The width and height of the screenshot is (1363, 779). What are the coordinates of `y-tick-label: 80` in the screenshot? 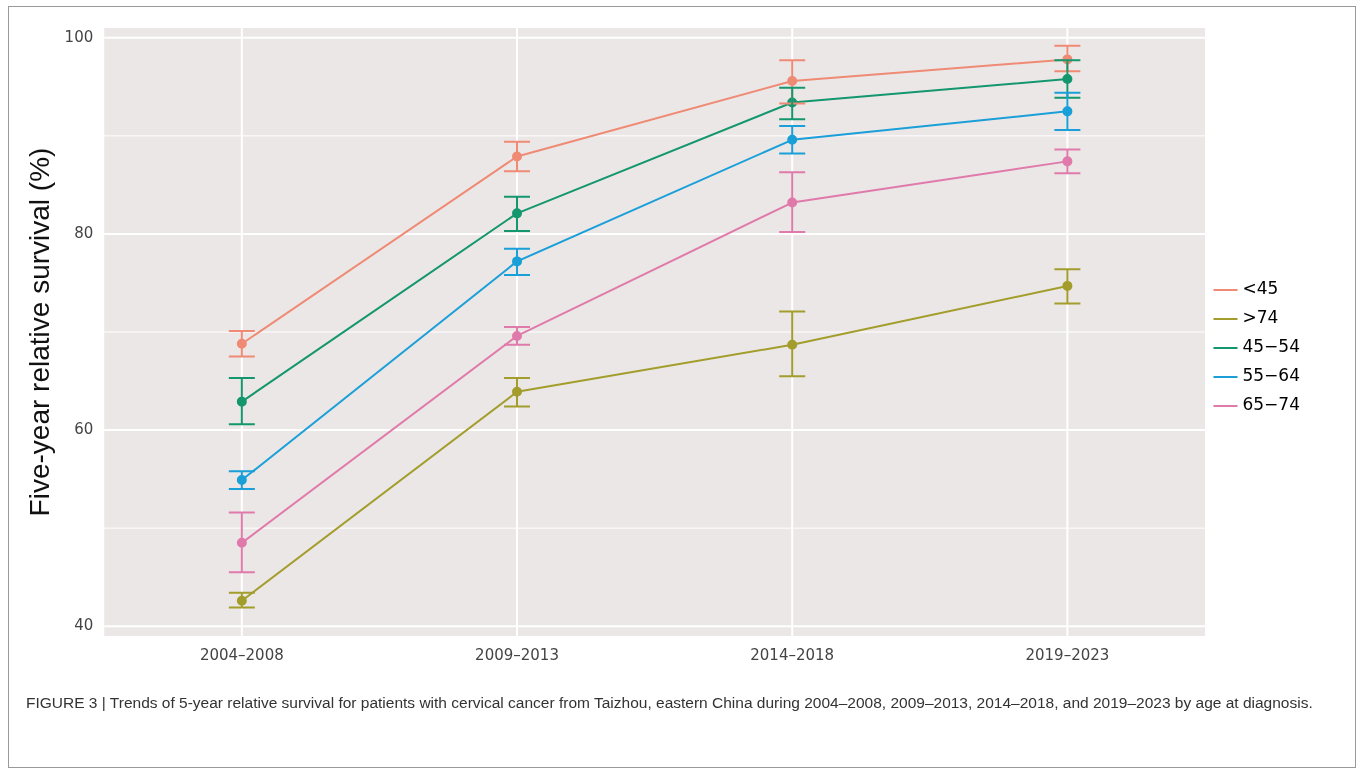 It's located at (84, 232).